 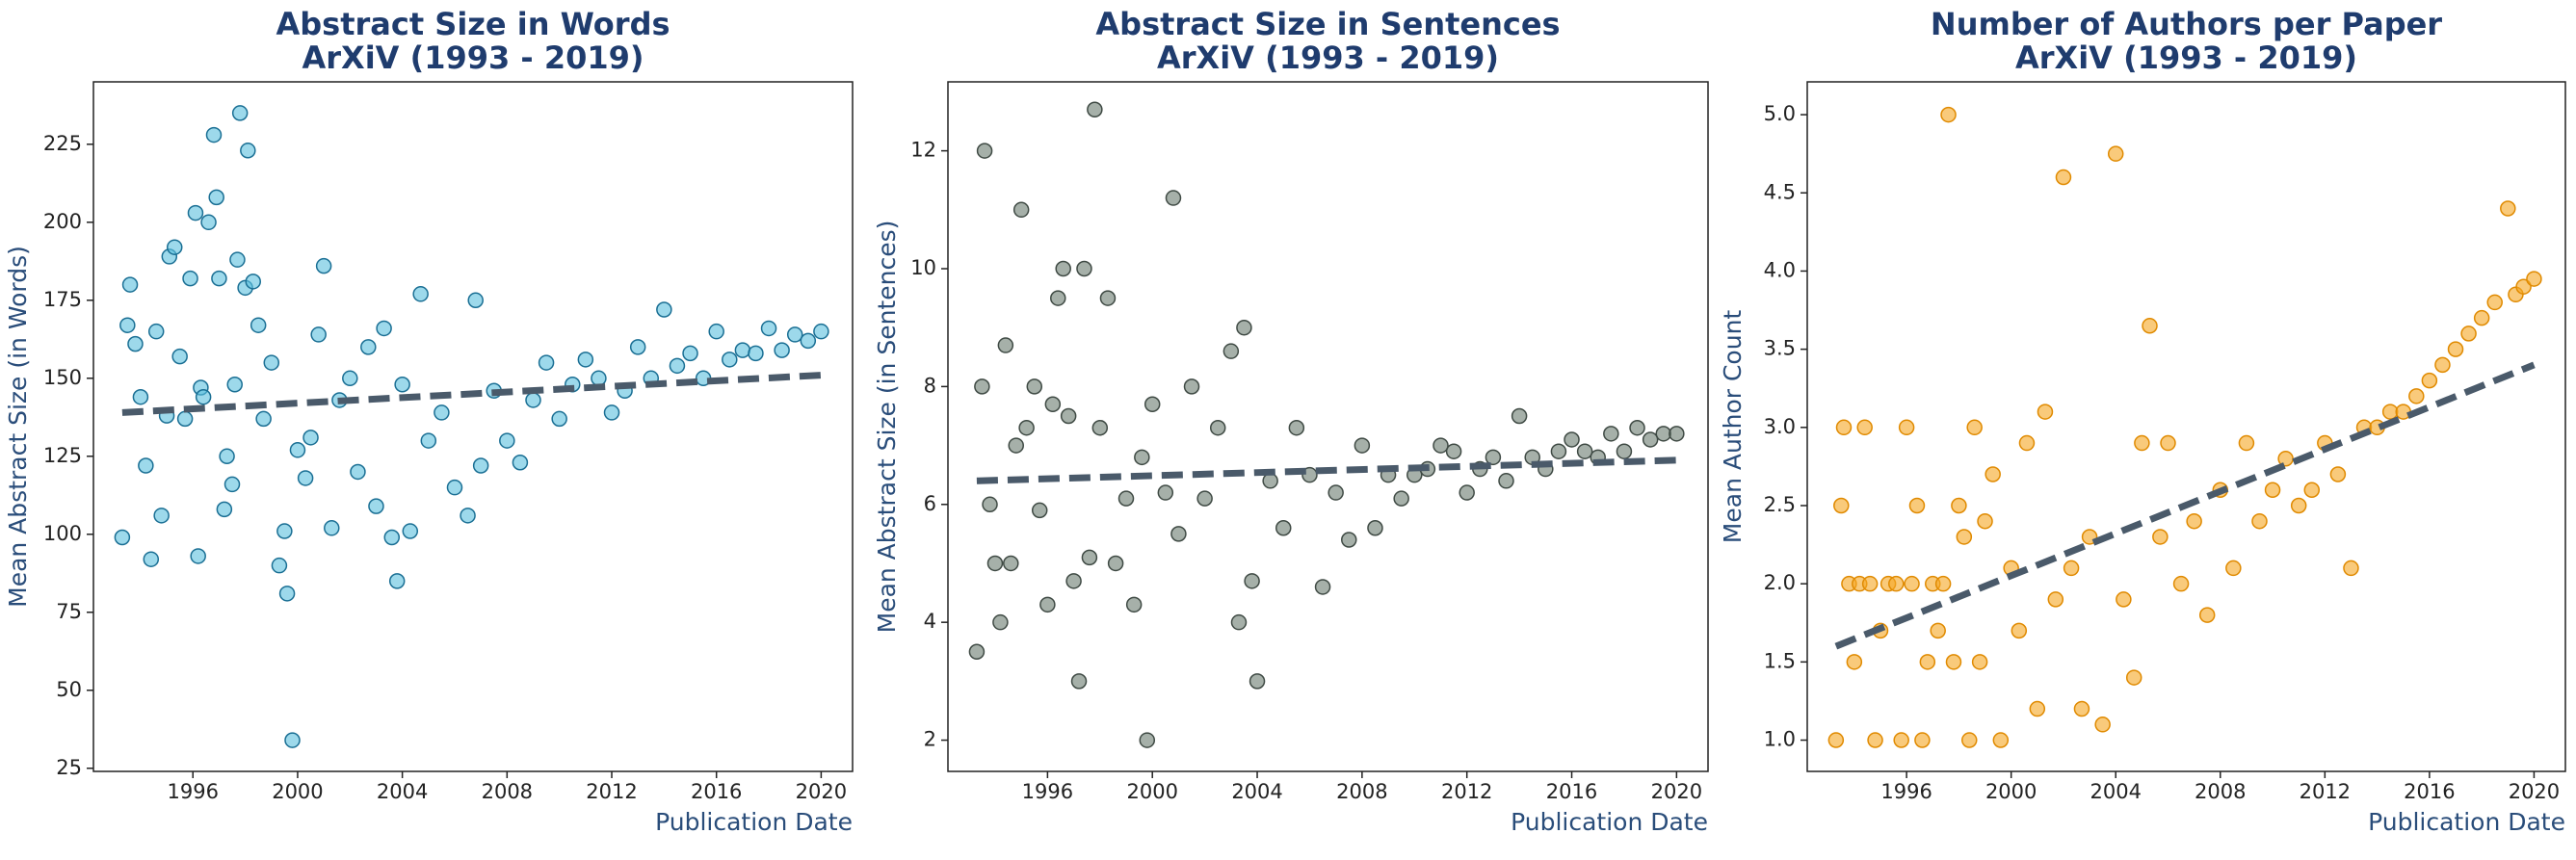 I want to click on chart-title: ArXiV (1993 - 2019), so click(x=1328, y=57).